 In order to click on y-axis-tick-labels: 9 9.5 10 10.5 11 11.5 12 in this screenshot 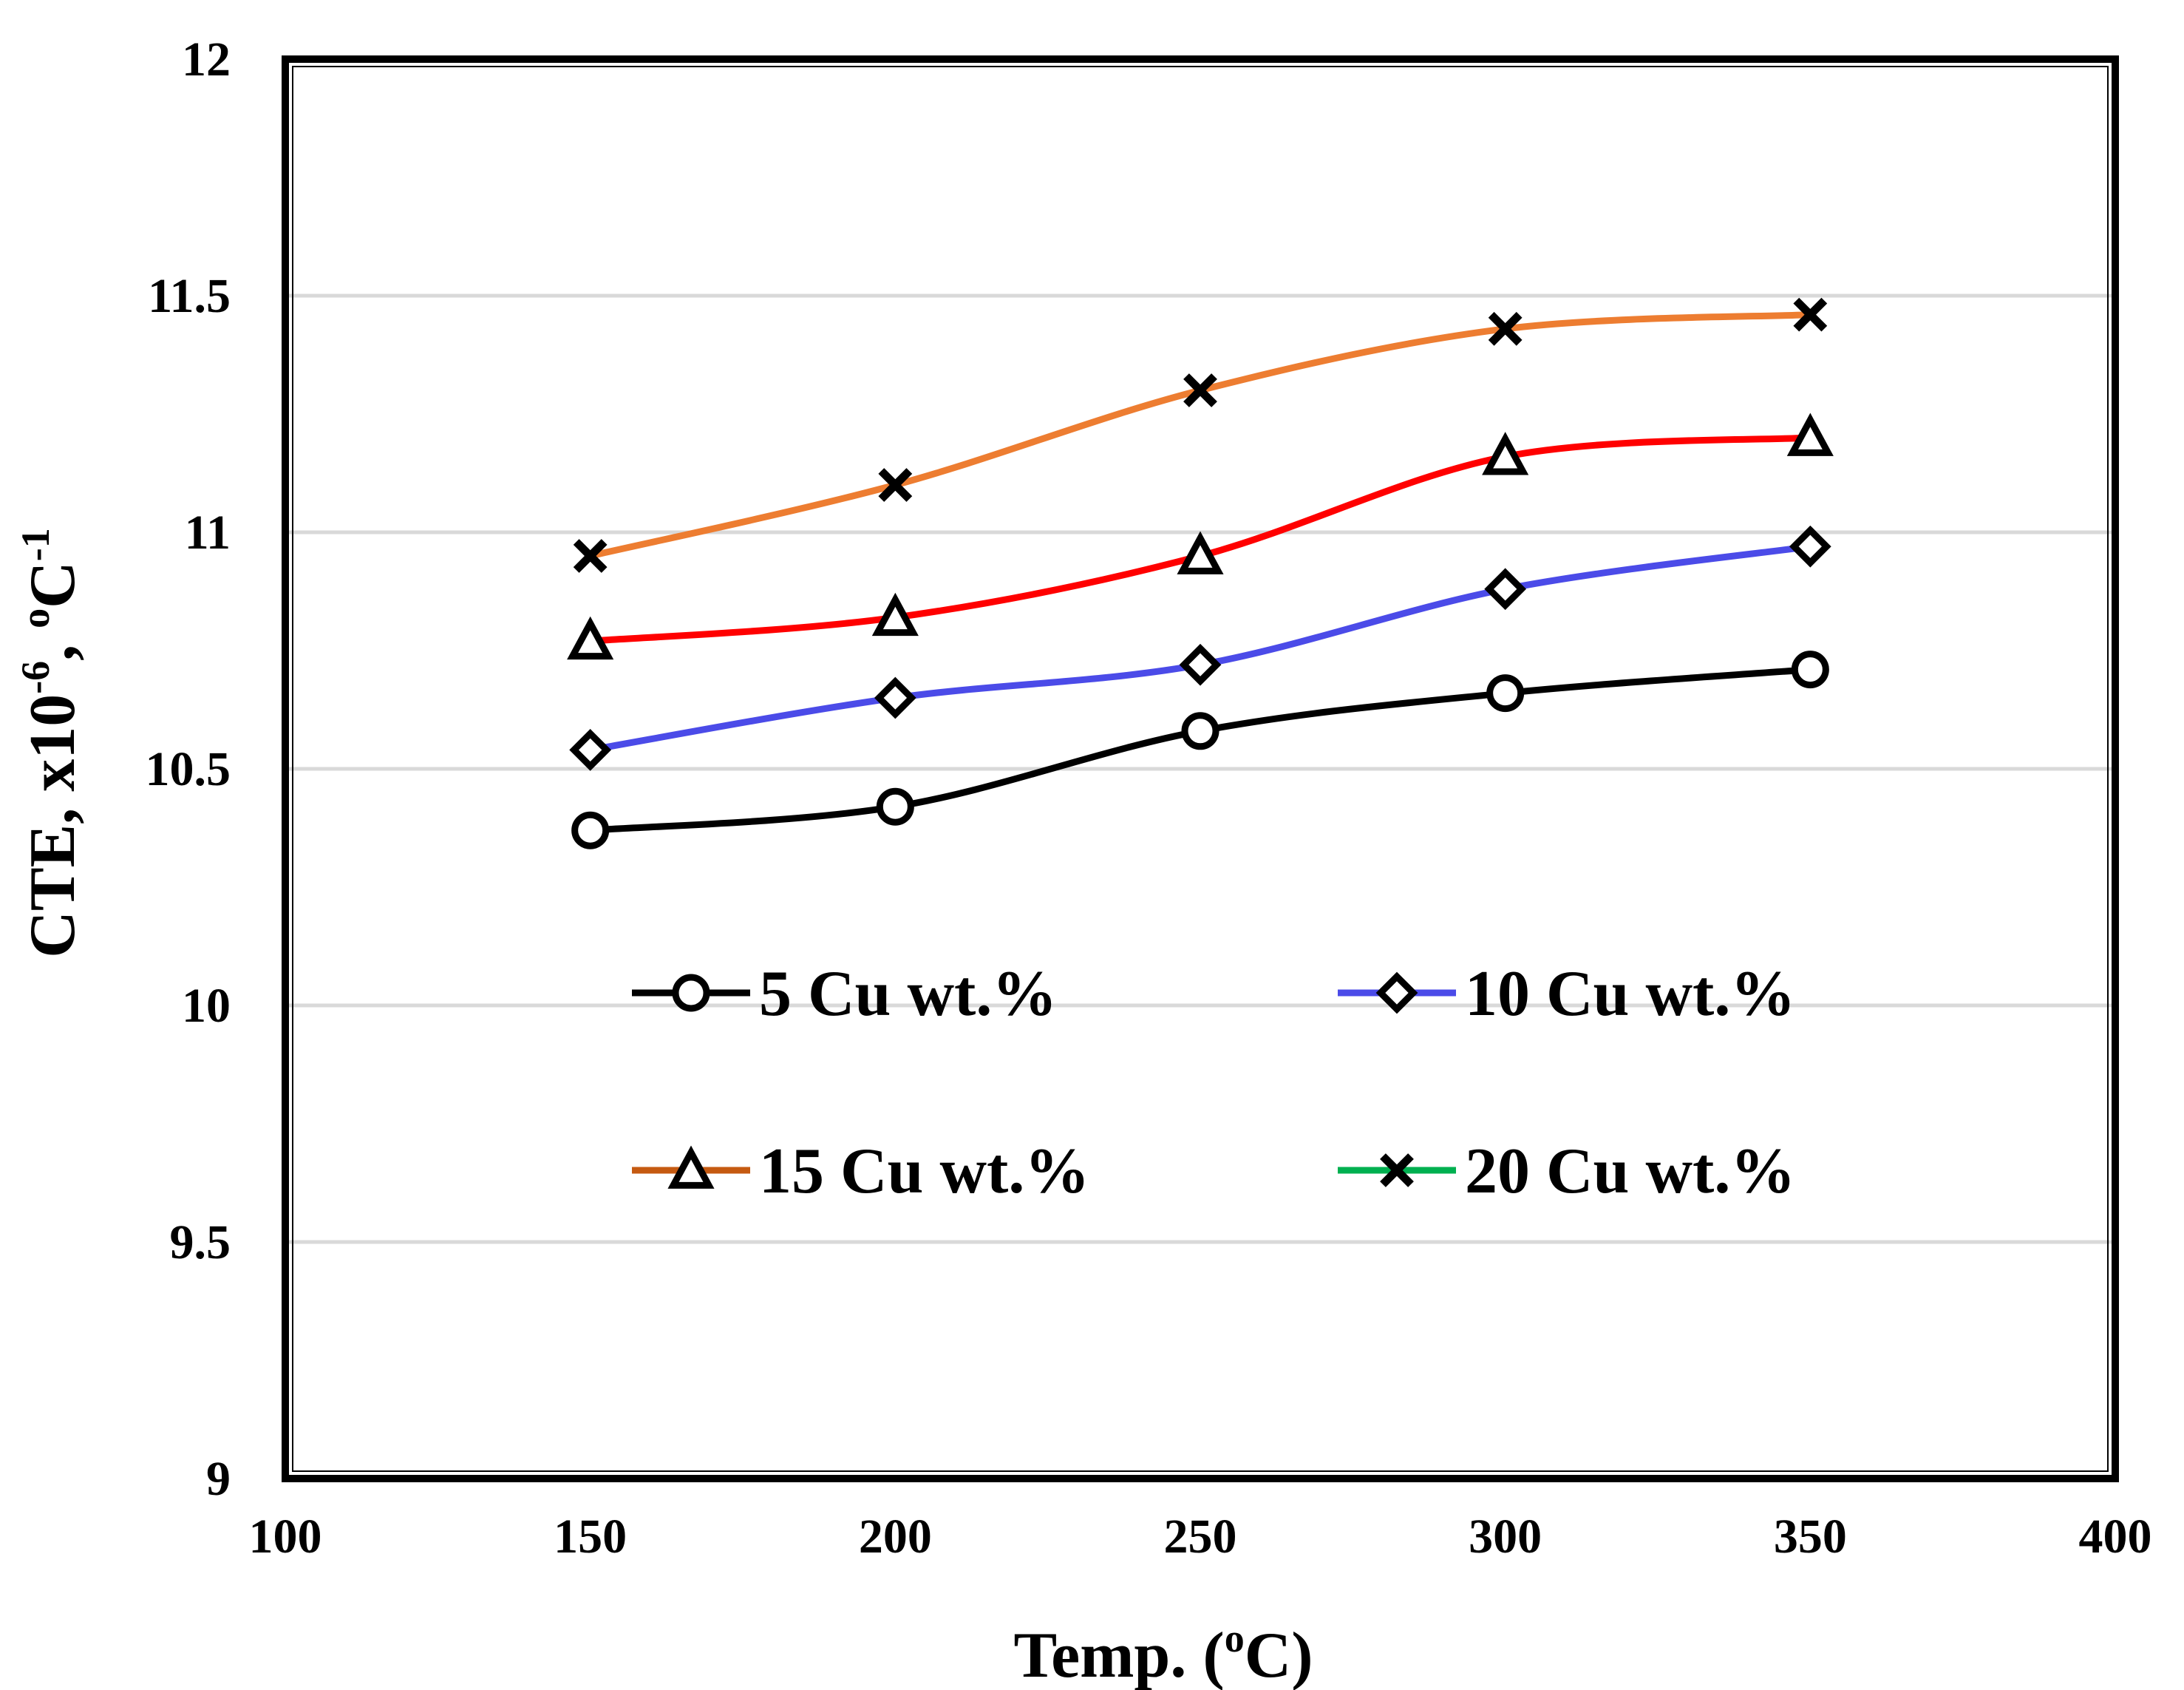, I will do `click(188, 769)`.